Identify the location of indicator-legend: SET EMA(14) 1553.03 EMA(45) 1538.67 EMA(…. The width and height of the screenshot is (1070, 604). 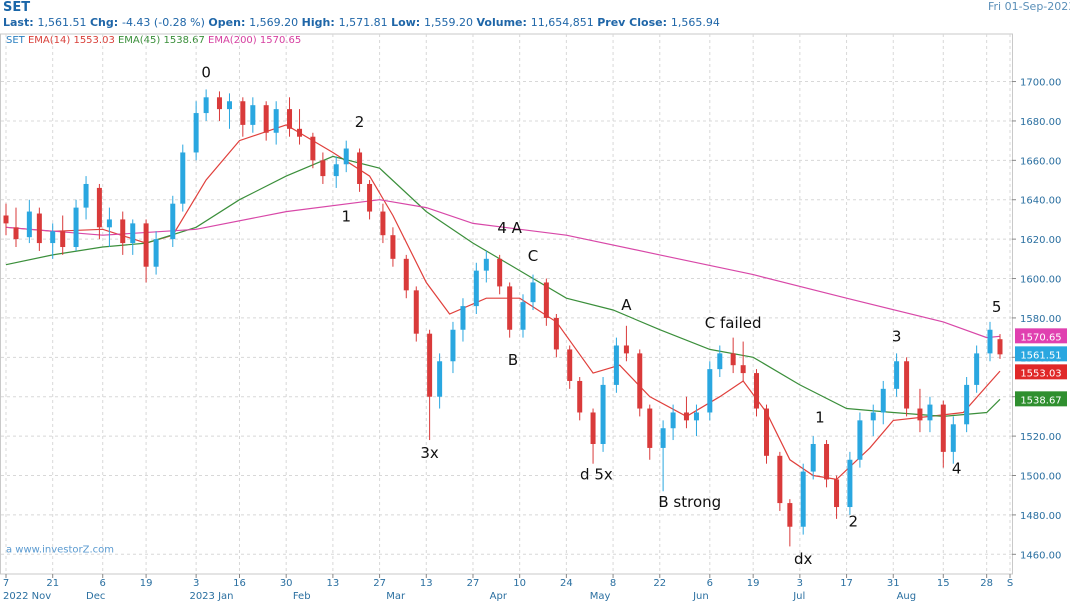
(153, 40).